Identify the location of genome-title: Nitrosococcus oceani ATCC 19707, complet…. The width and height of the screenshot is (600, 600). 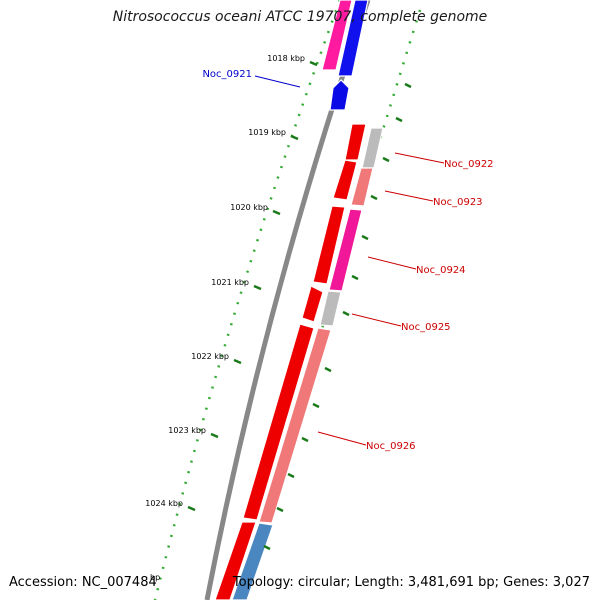
(300, 17).